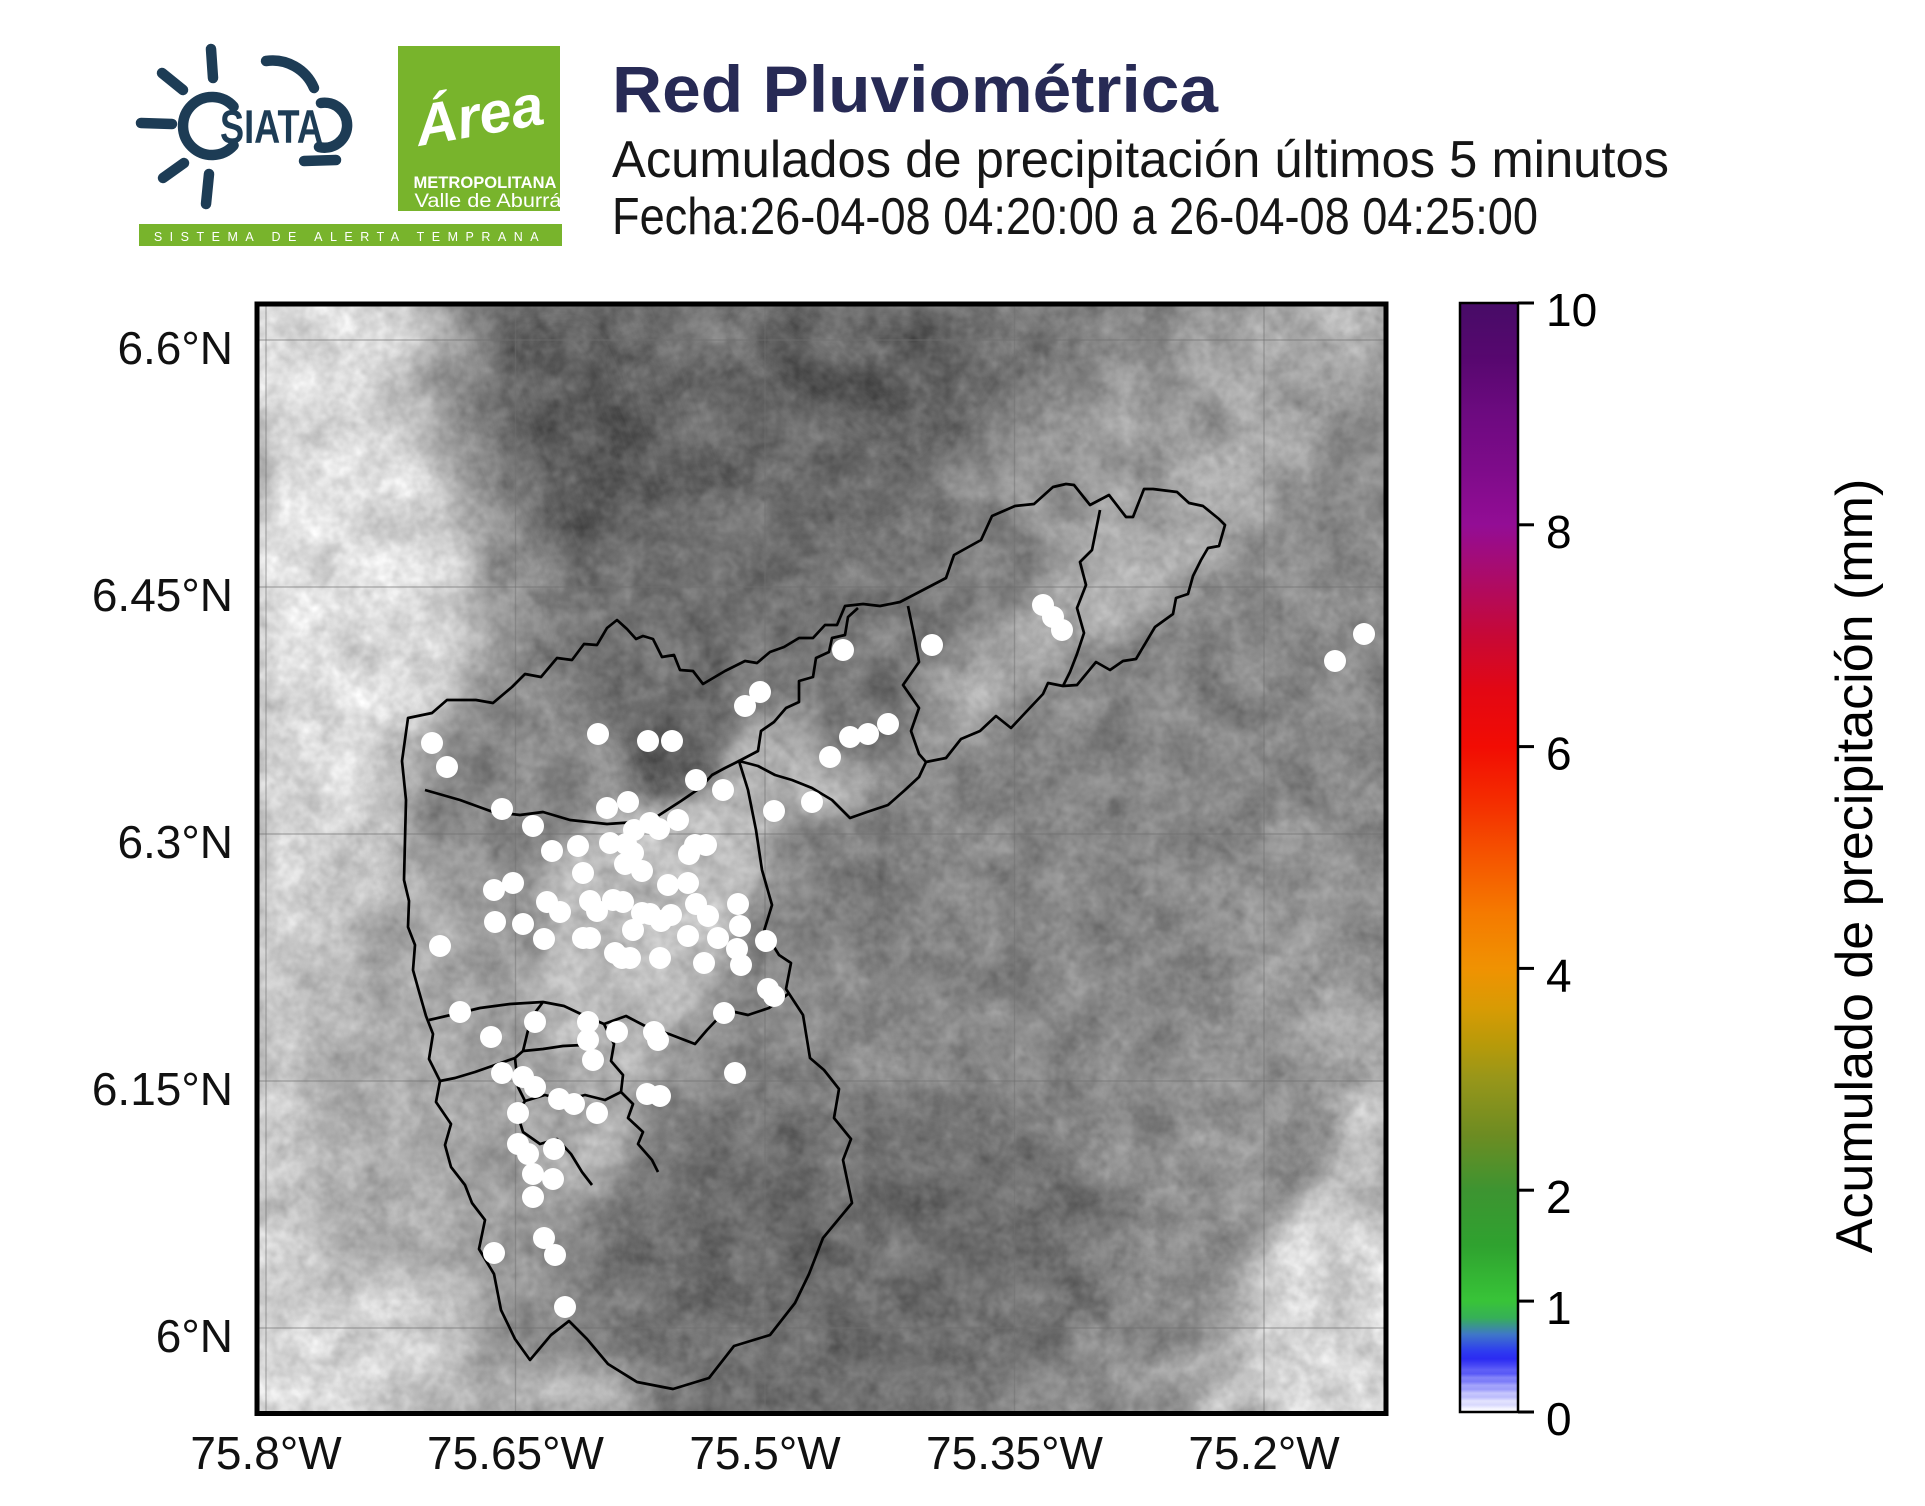  Describe the element at coordinates (175, 348) in the screenshot. I see `svg-text: 6.6°N` at that location.